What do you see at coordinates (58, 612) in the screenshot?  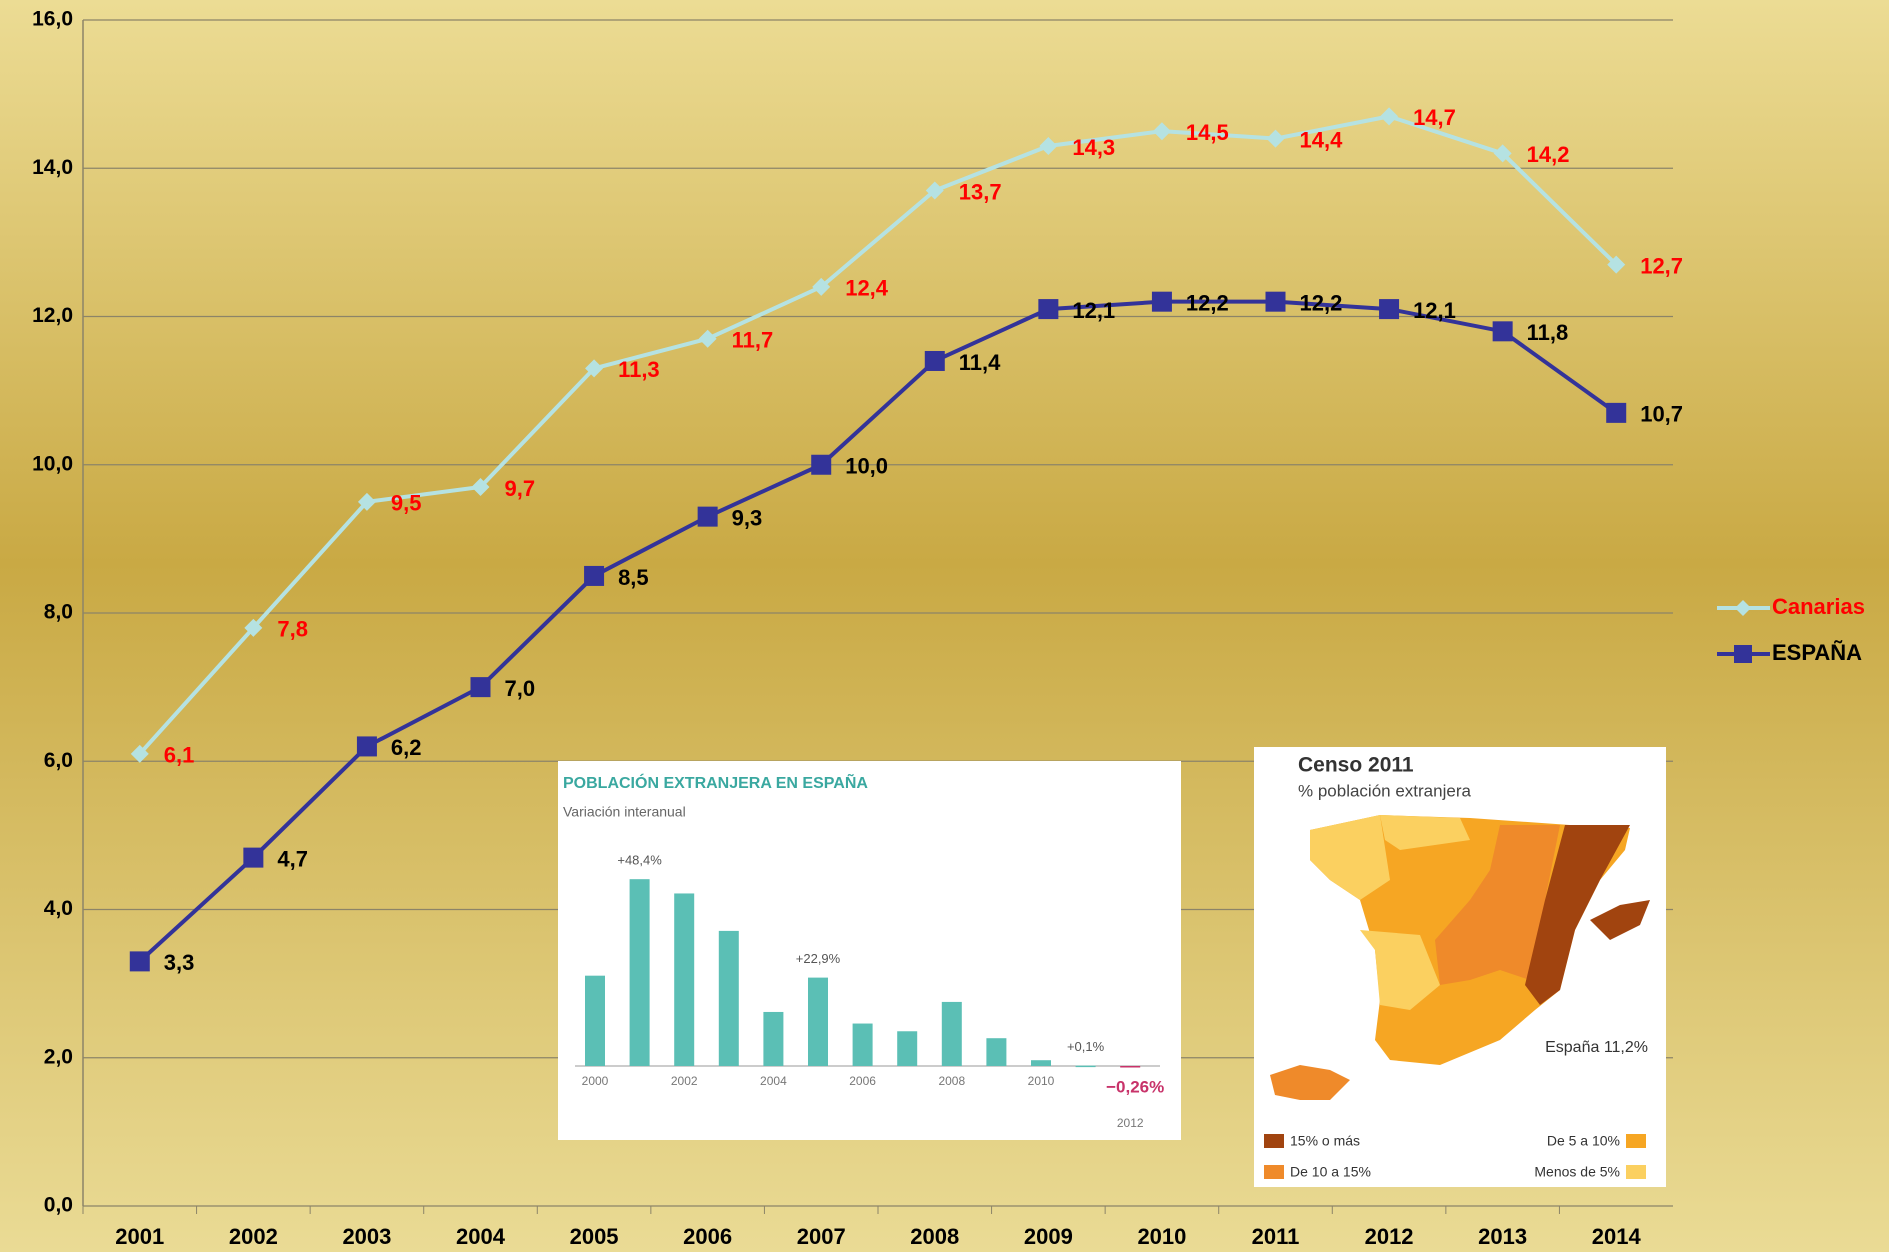 I see `y-tick-label: 8,0` at bounding box center [58, 612].